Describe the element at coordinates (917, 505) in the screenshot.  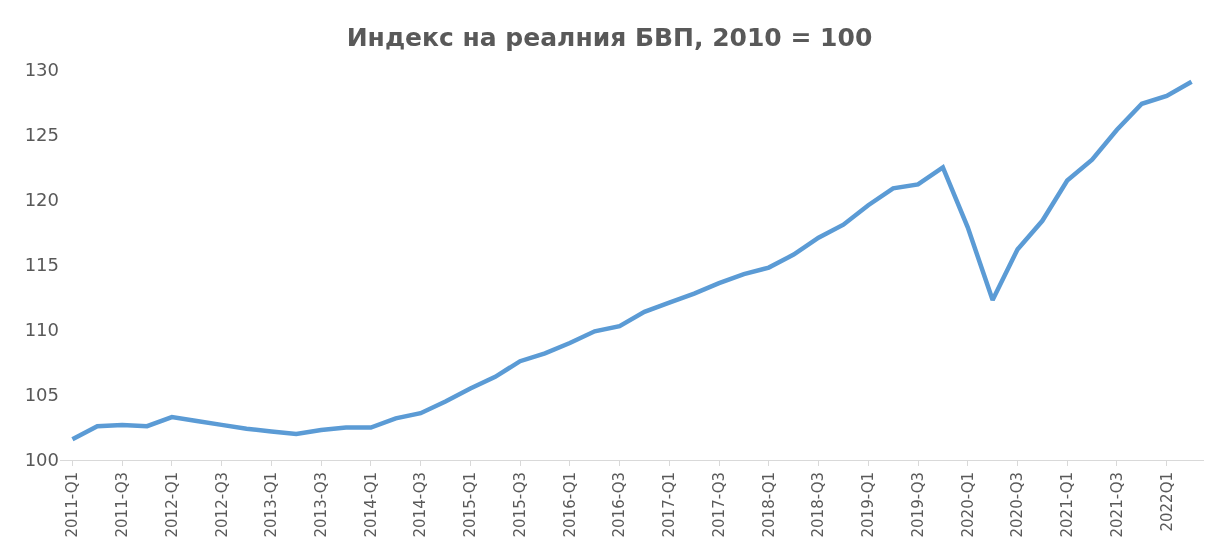
I see `x-tick-label: 2019-Q3` at that location.